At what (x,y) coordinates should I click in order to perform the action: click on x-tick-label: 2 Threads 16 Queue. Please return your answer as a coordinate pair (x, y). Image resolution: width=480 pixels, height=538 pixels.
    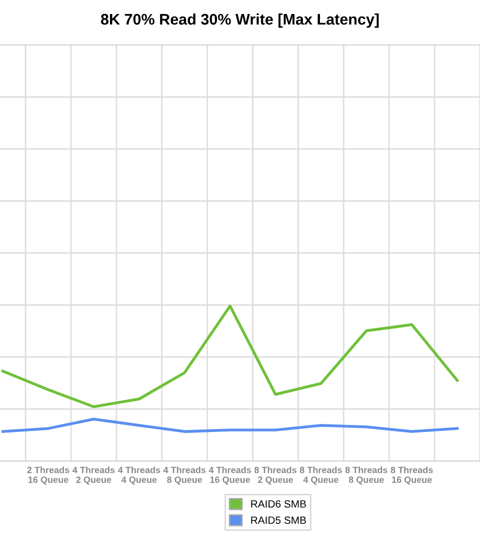
    Looking at the image, I should click on (48, 475).